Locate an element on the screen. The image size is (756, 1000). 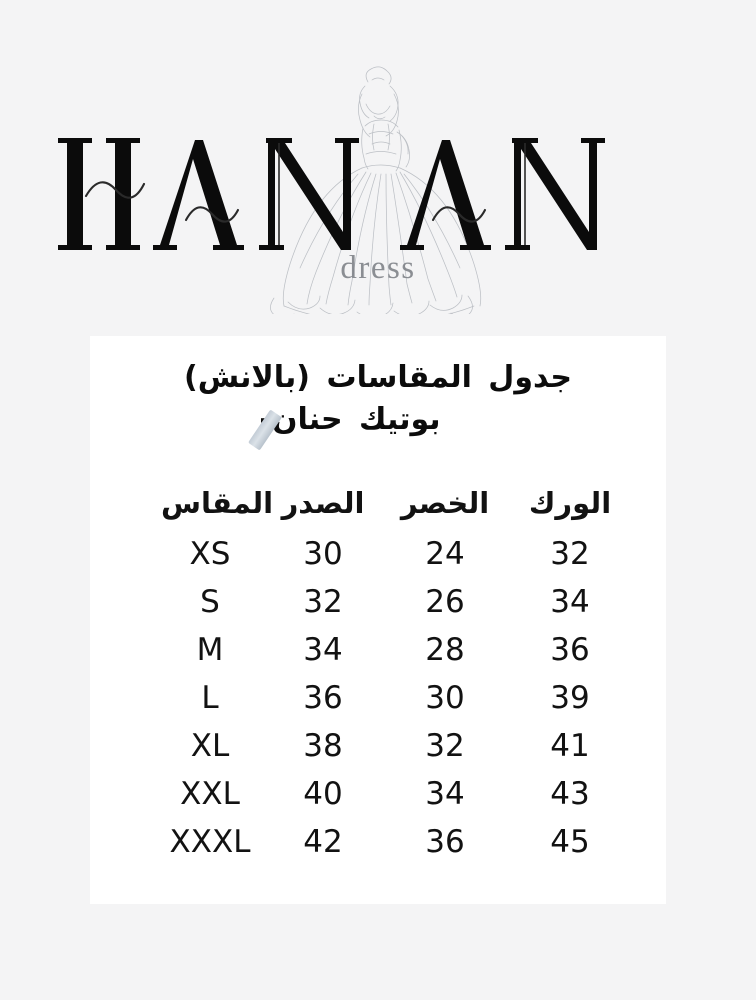
table-row: M 34 28 36 is located at coordinates (378, 654).